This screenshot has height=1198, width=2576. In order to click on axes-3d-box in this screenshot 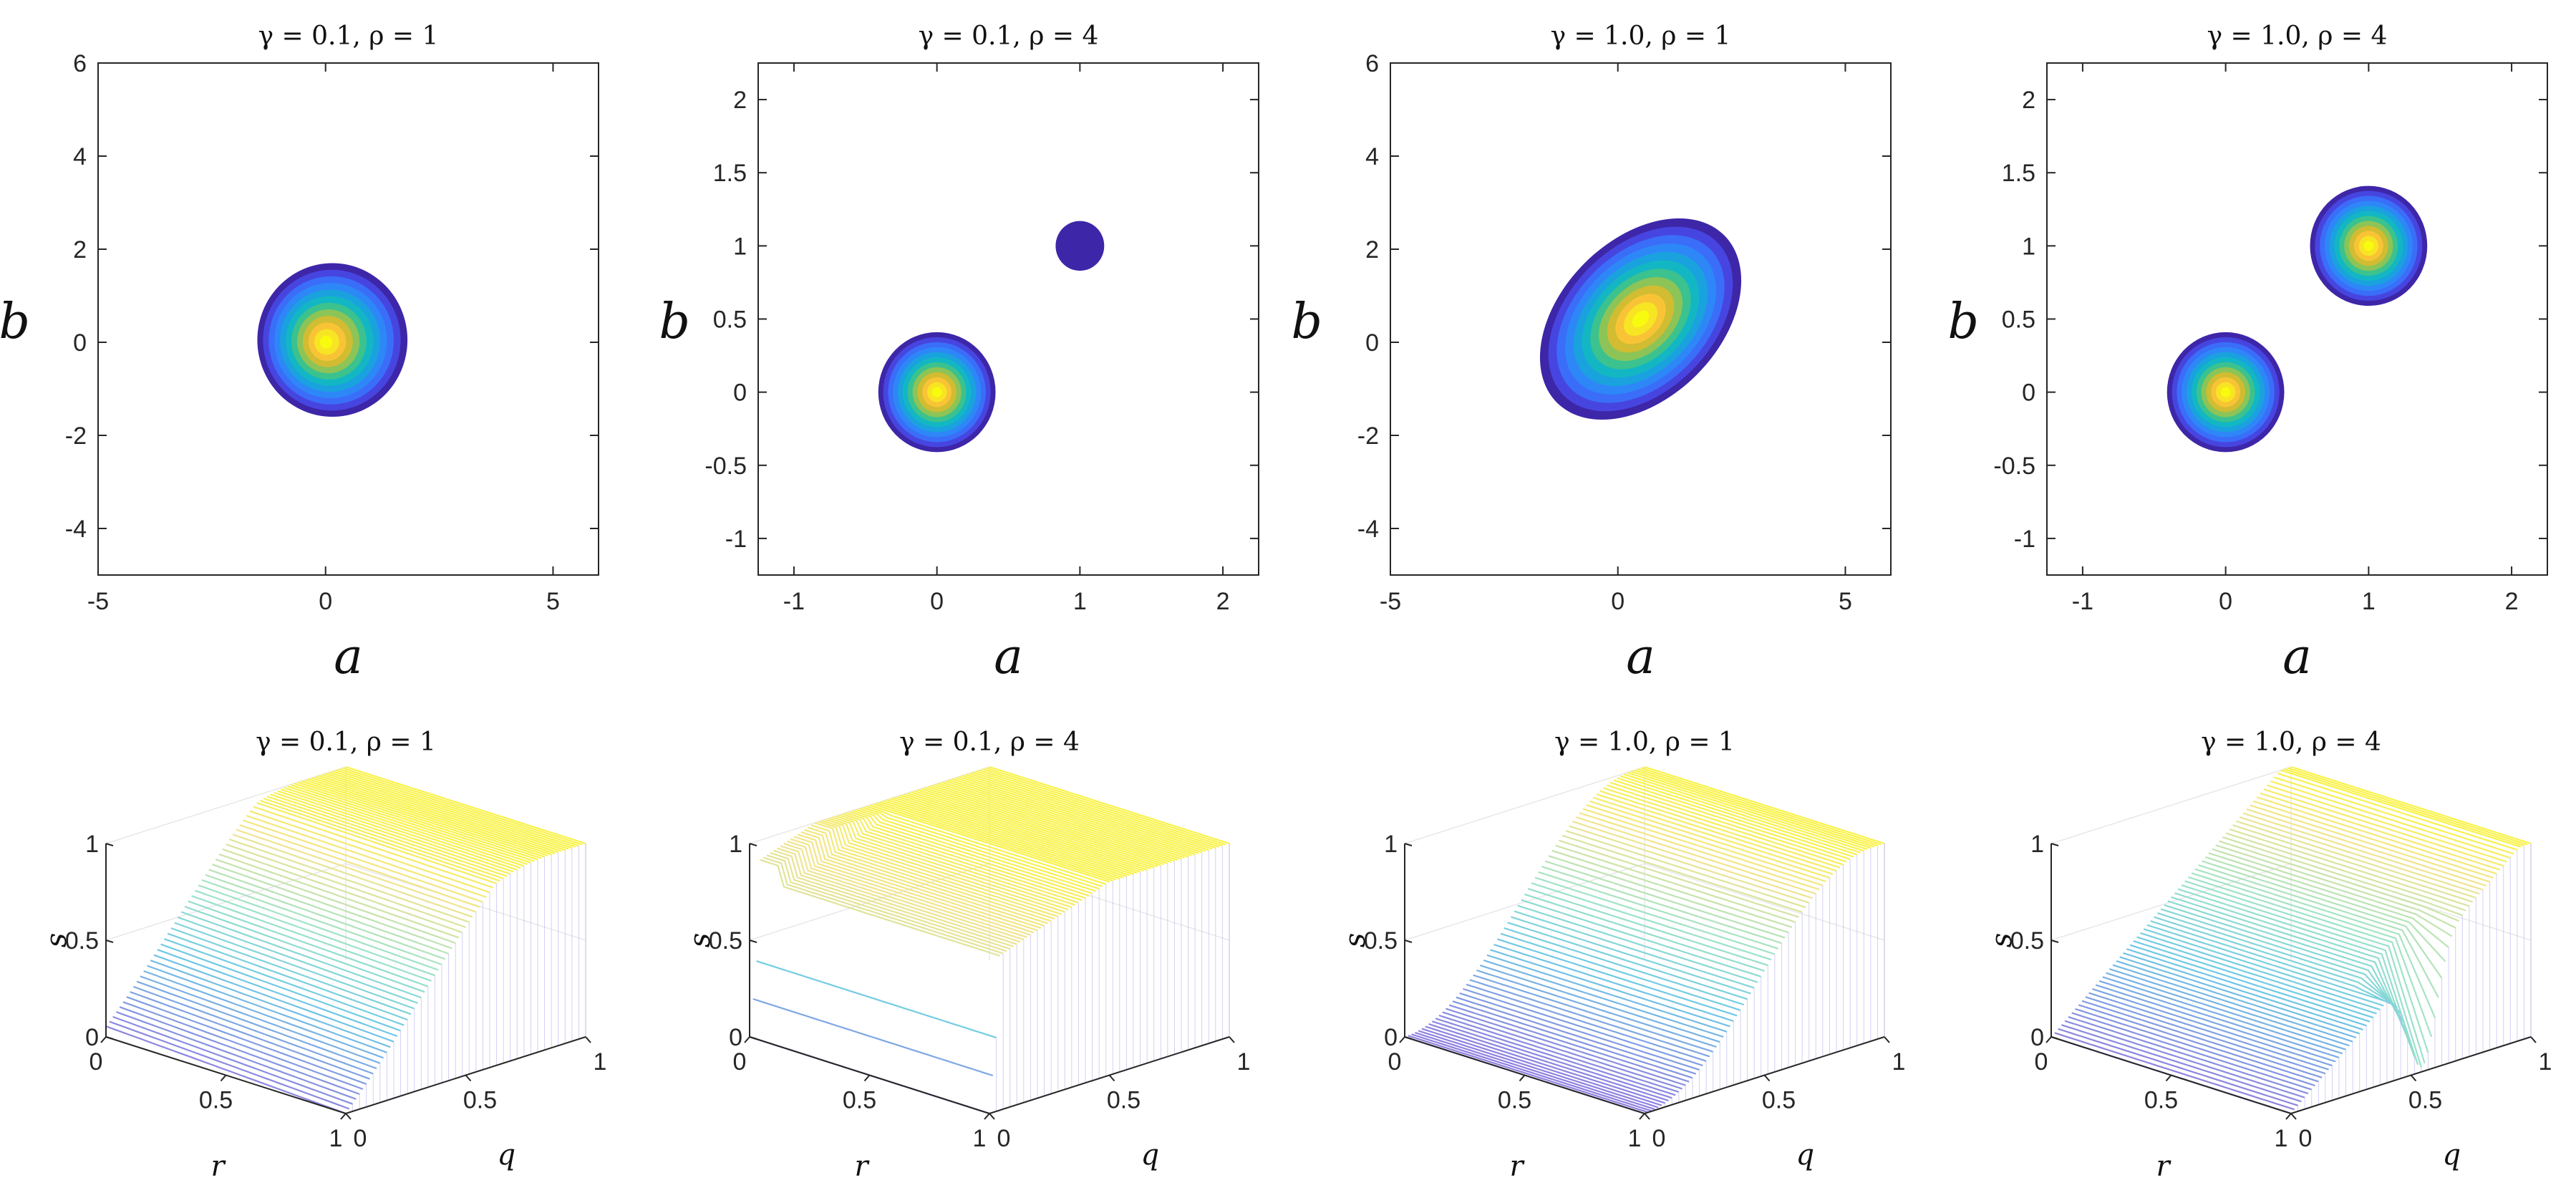, I will do `click(1644, 902)`.